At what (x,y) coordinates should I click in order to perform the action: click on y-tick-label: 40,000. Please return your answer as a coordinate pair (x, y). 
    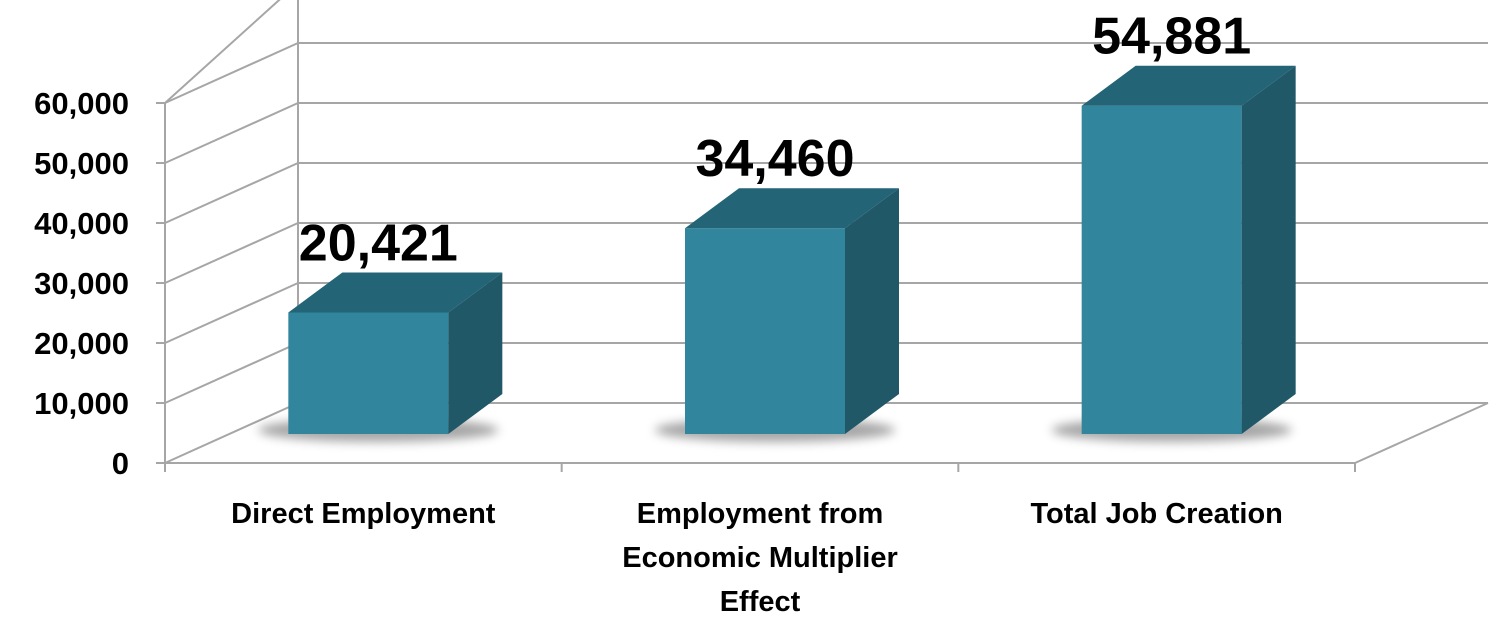
    Looking at the image, I should click on (81, 223).